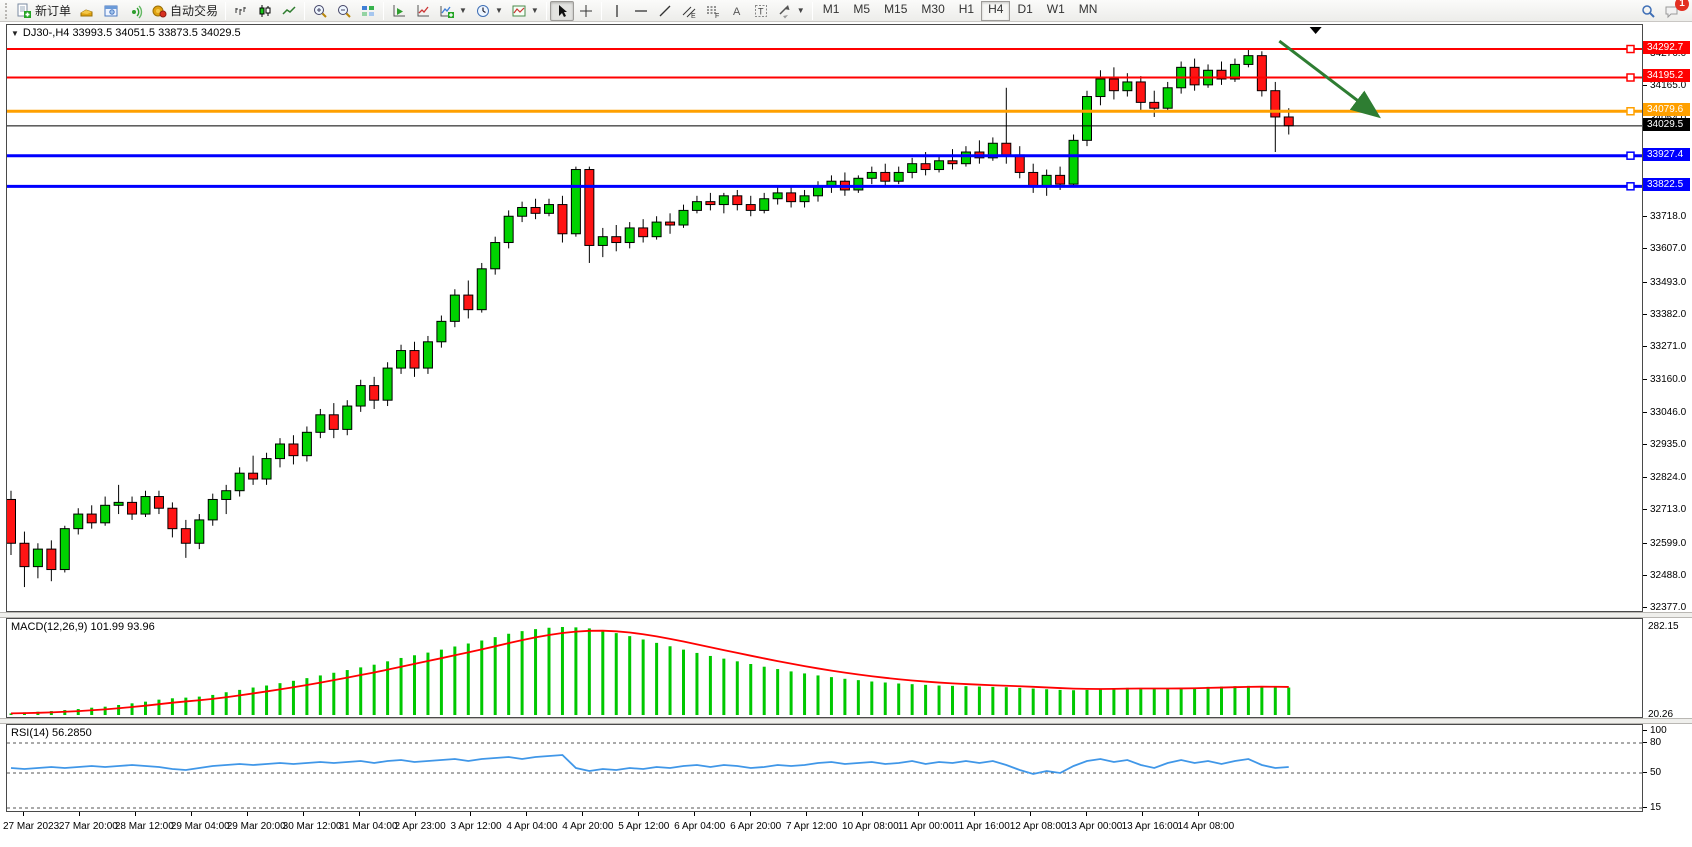 Image resolution: width=1692 pixels, height=847 pixels. Describe the element at coordinates (1150, 826) in the screenshot. I see `time-axis-label: 13 Apr 16:00` at that location.